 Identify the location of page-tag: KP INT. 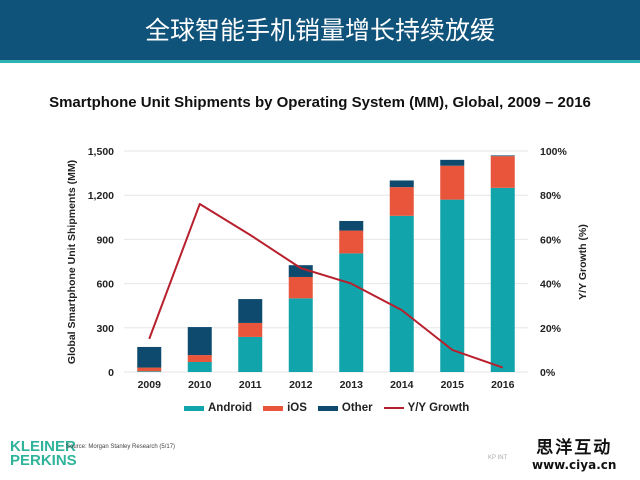
(498, 458).